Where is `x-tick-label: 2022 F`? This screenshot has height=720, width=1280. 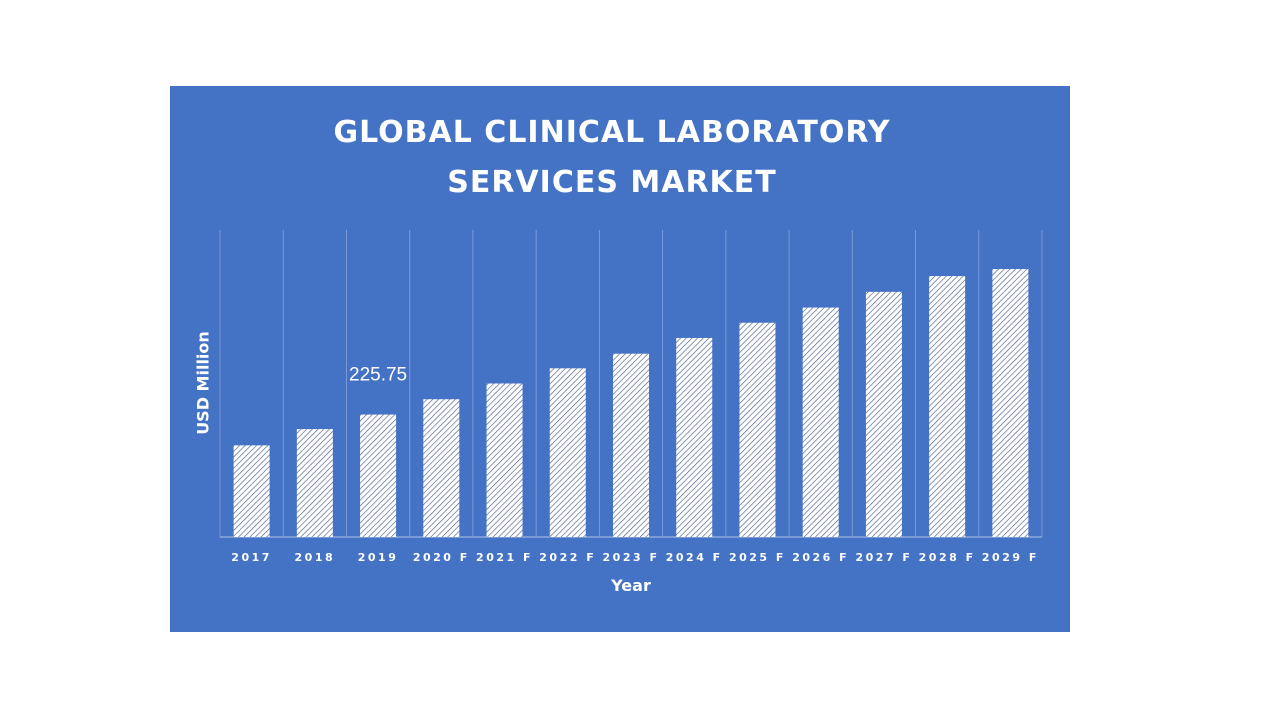
x-tick-label: 2022 F is located at coordinates (567, 557).